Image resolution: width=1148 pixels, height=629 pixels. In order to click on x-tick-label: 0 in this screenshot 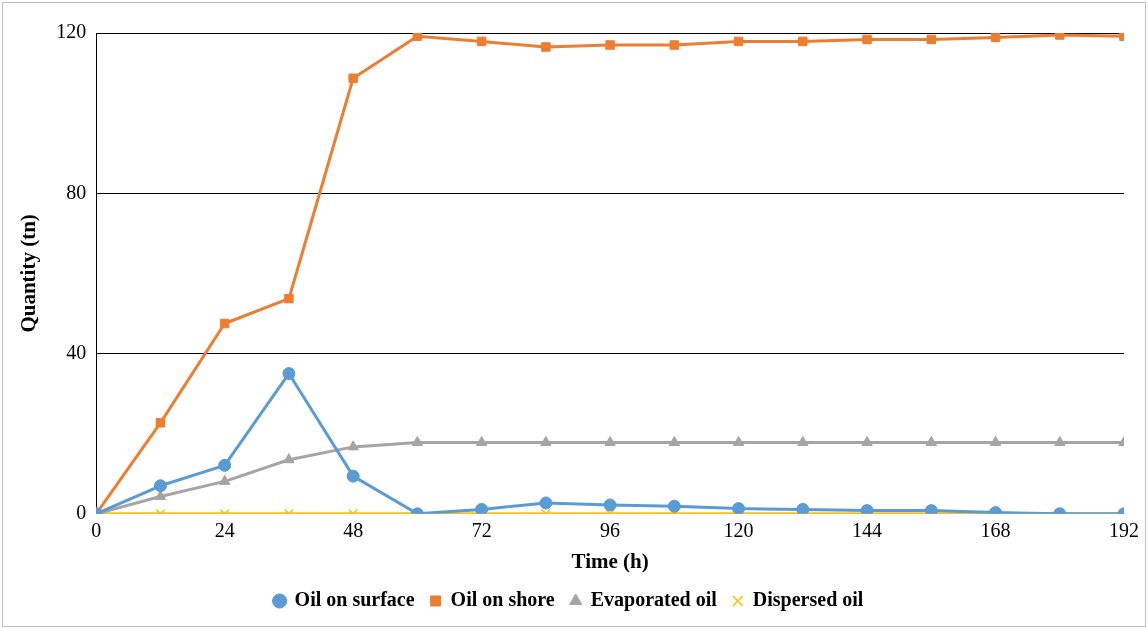, I will do `click(96, 530)`.